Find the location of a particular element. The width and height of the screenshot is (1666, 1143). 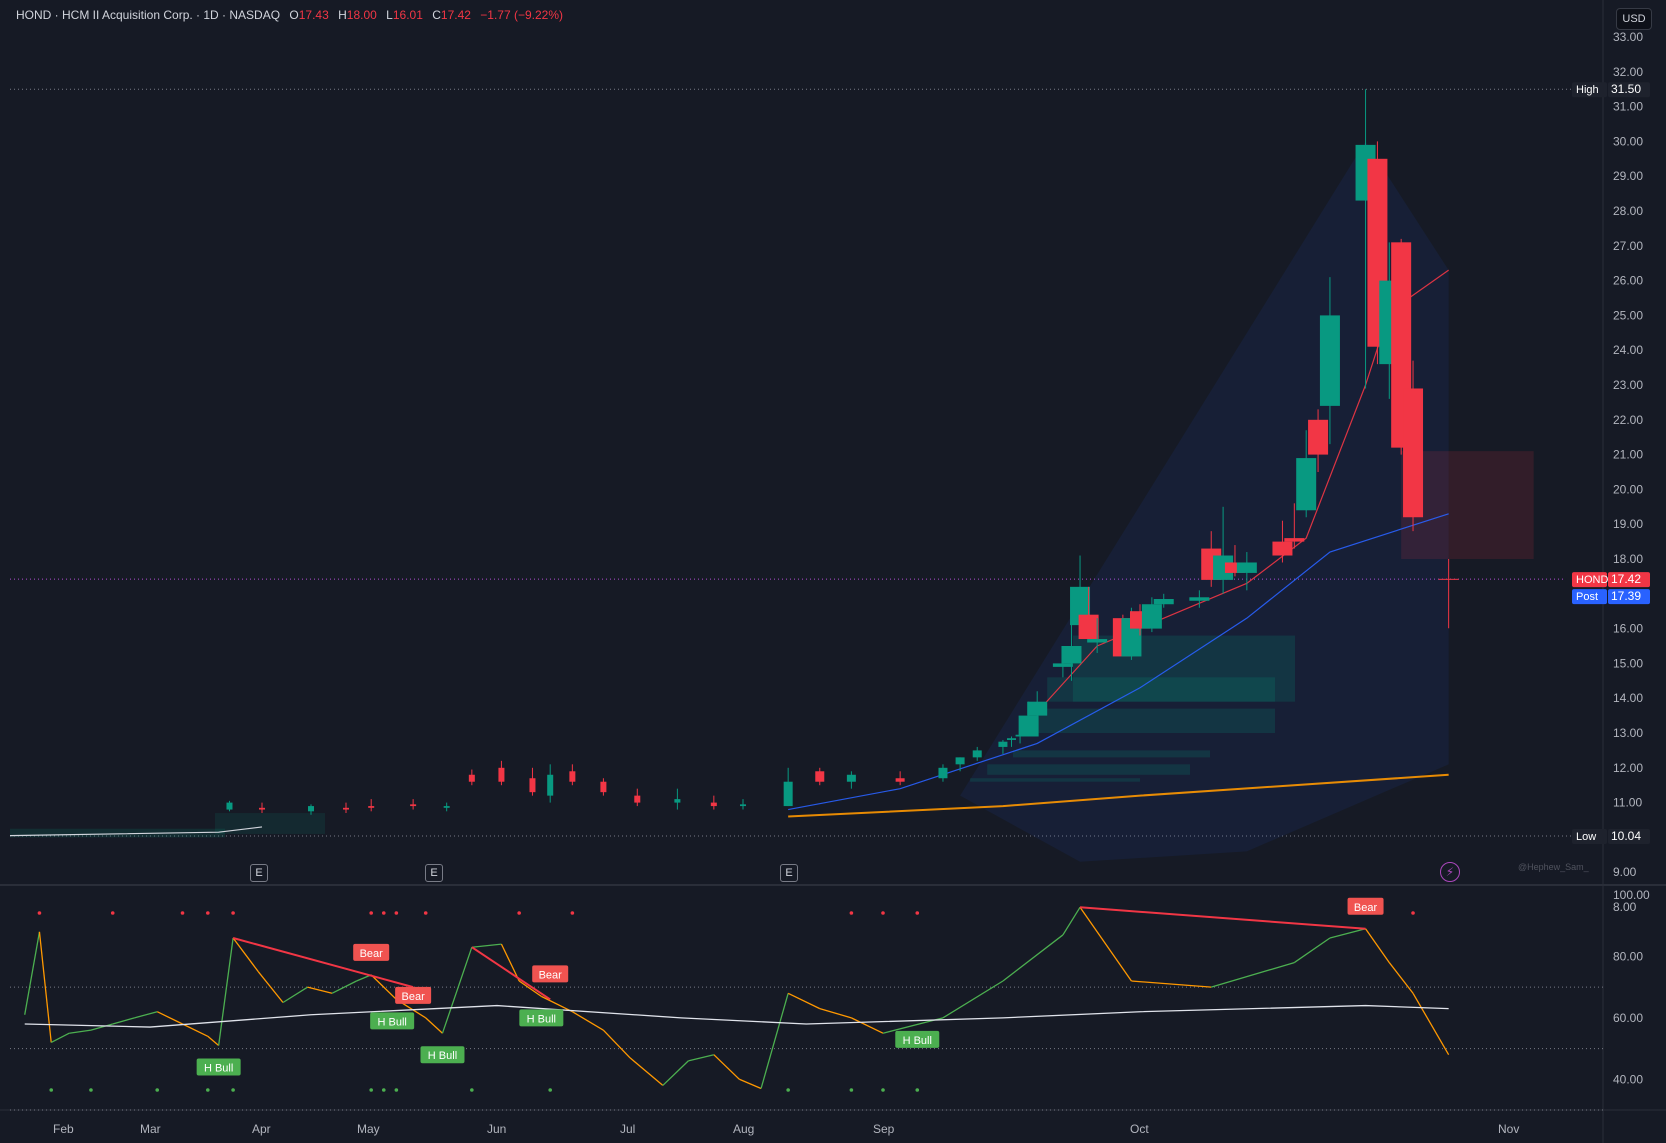

price-tick: 15.00 is located at coordinates (1628, 663).